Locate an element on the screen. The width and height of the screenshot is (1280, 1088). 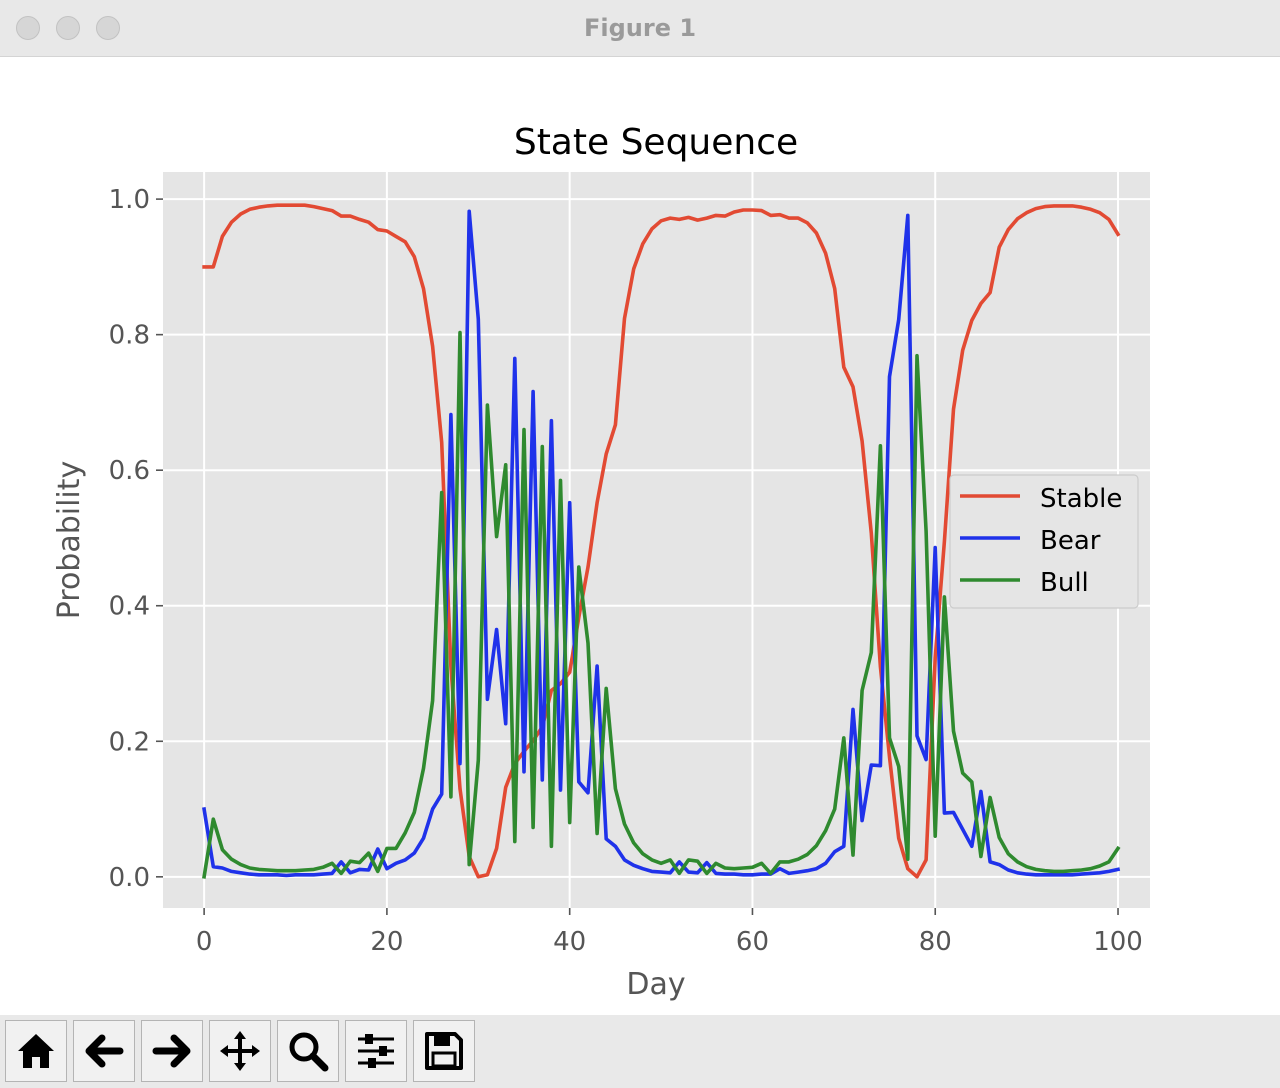
x-tick-label: 0 is located at coordinates (204, 942).